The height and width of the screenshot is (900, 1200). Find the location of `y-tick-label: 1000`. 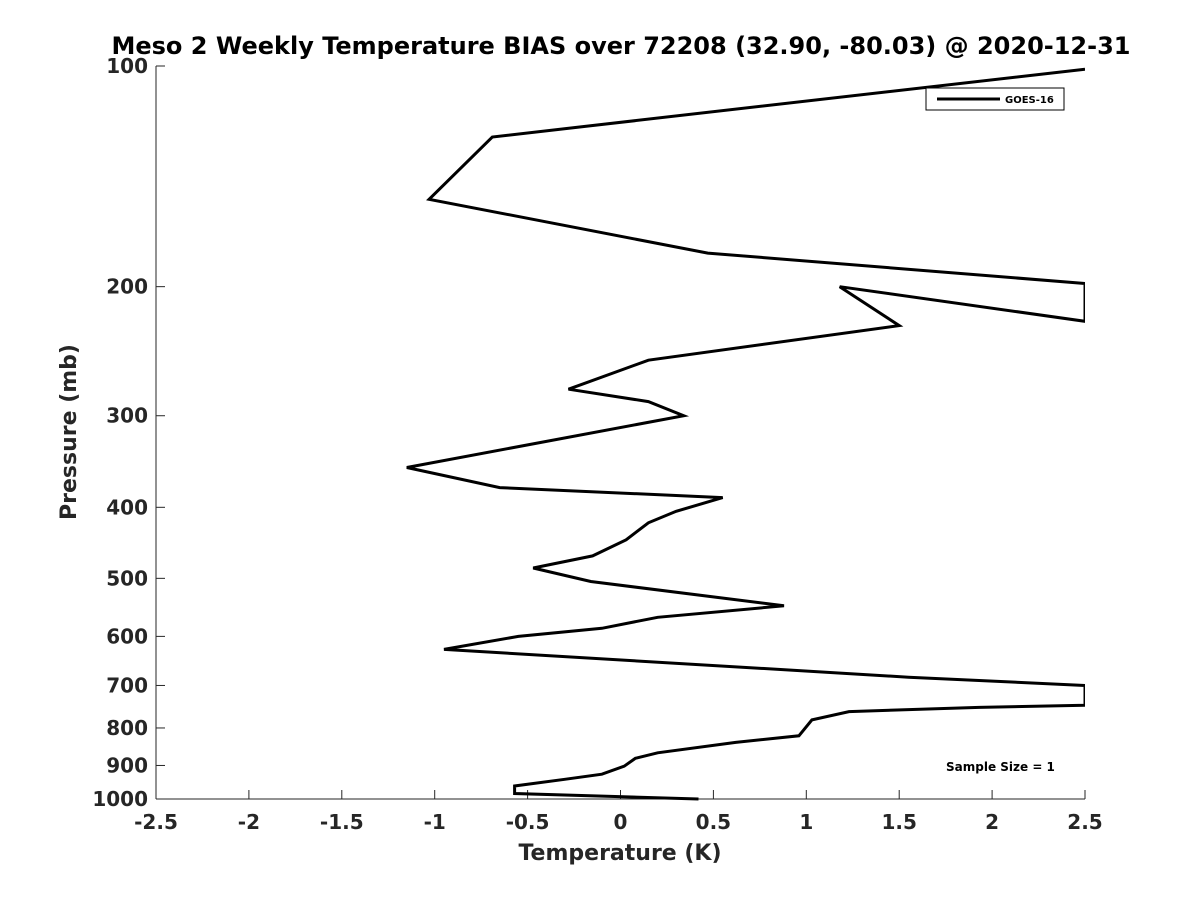

y-tick-label: 1000 is located at coordinates (120, 799).